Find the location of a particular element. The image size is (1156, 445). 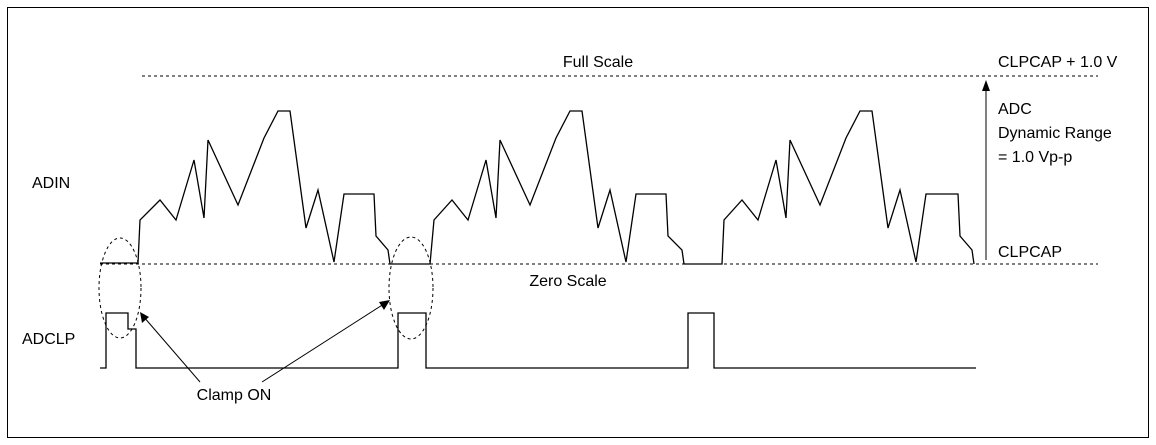

dynamic-range-label-line3: = 1.0 Vp-p is located at coordinates (1035, 157).